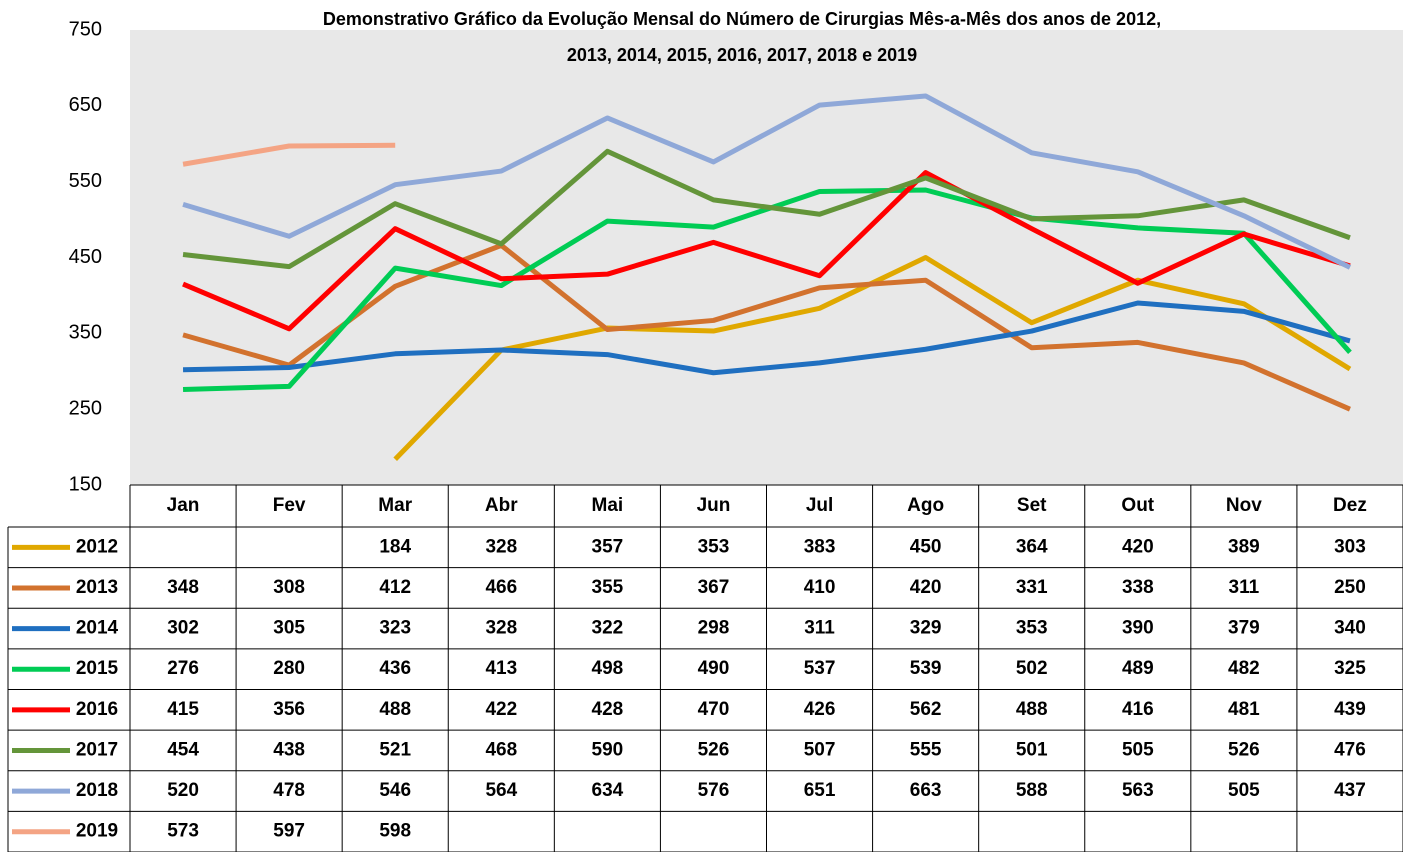  What do you see at coordinates (926, 790) in the screenshot?
I see `table-value: 663` at bounding box center [926, 790].